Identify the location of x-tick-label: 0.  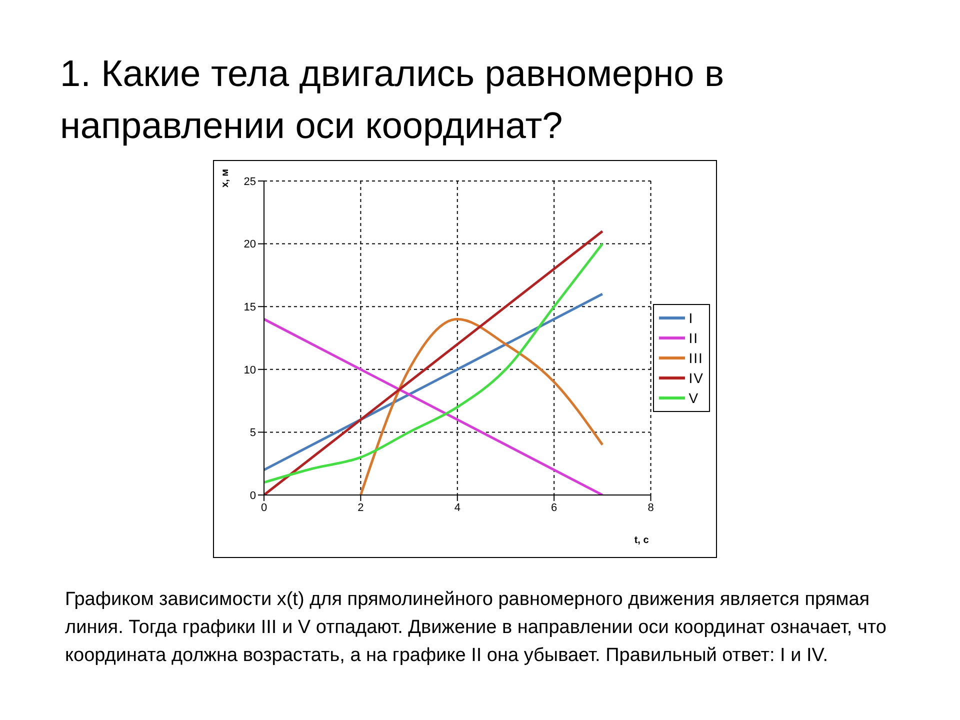
(264, 508).